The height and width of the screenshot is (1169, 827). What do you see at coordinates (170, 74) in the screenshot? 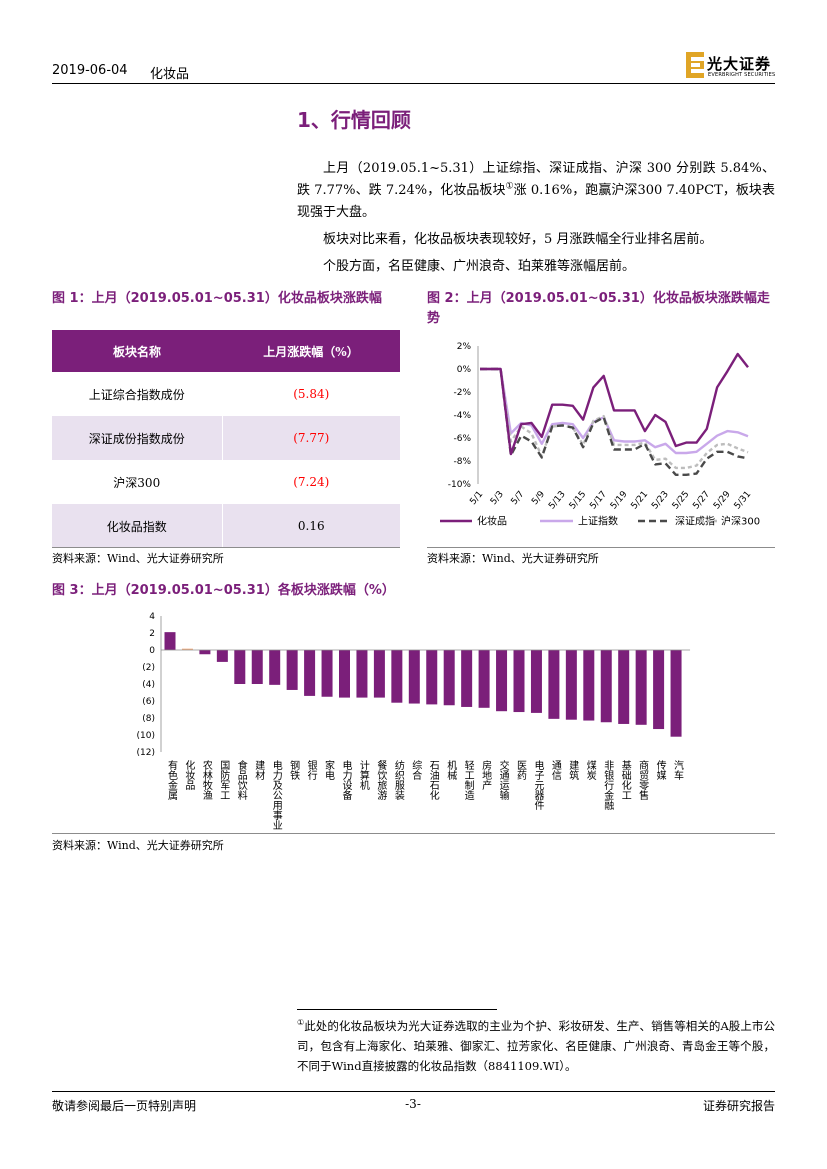
I see `report-sector: 化妆品` at bounding box center [170, 74].